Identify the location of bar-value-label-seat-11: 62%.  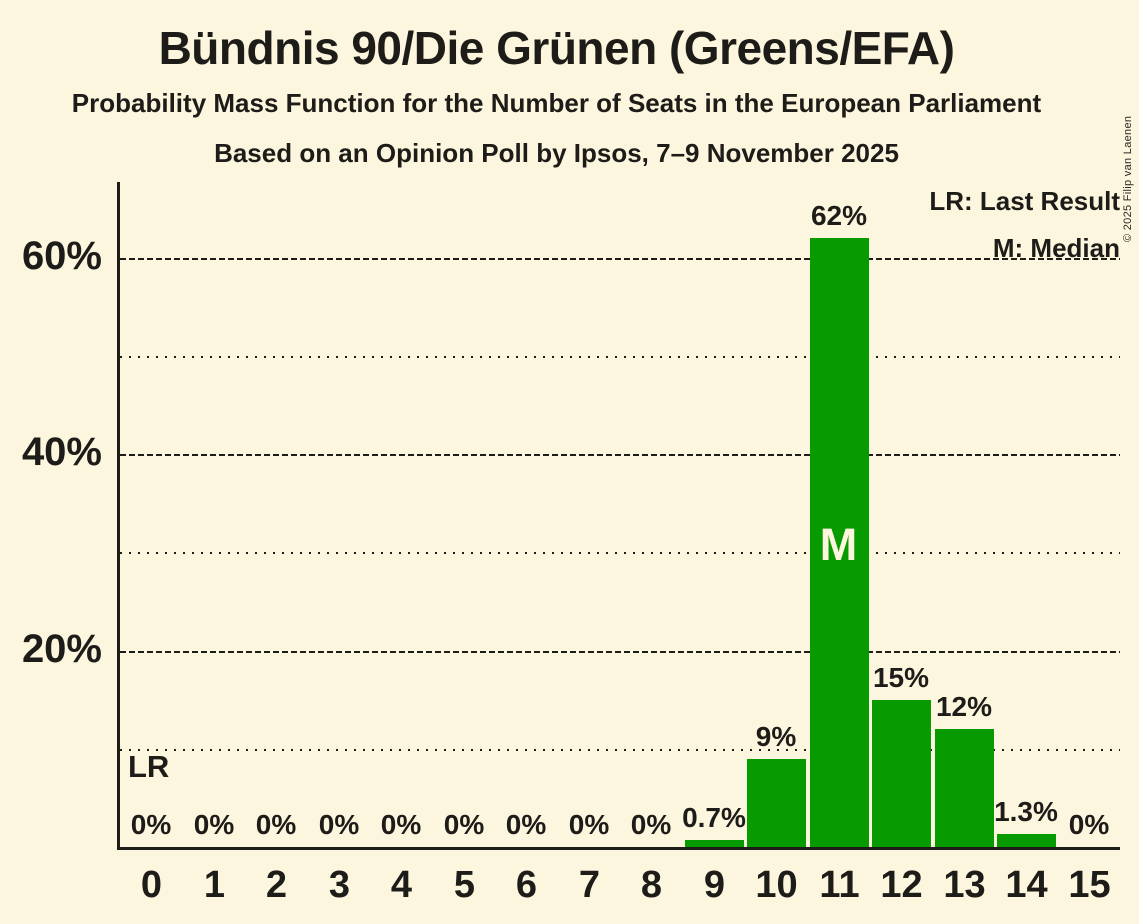
(839, 215).